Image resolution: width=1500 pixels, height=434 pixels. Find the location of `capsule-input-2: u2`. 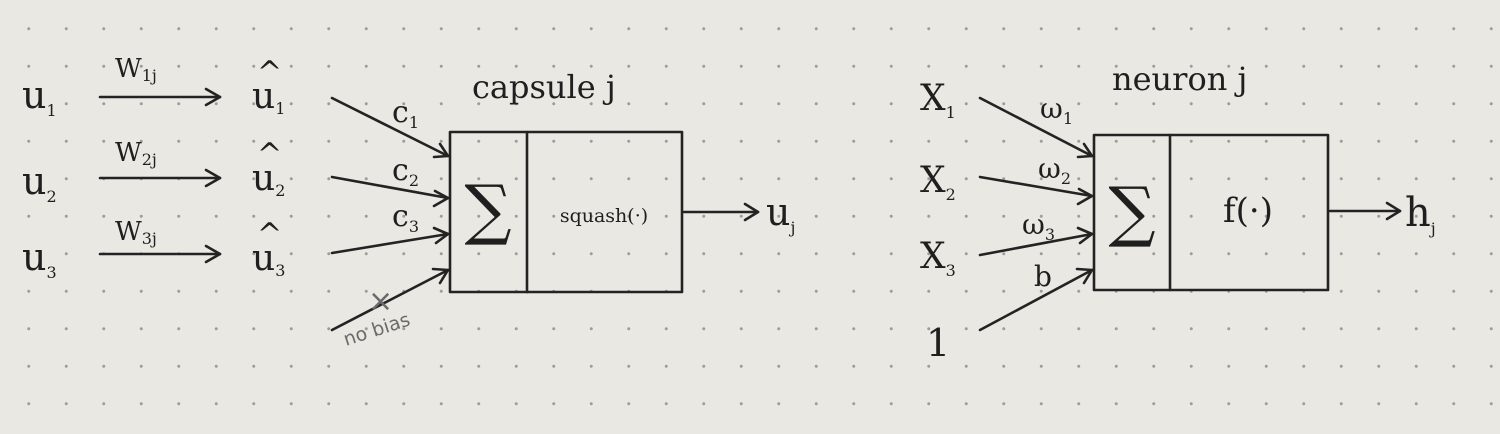

capsule-input-2: u2 is located at coordinates (39, 182).